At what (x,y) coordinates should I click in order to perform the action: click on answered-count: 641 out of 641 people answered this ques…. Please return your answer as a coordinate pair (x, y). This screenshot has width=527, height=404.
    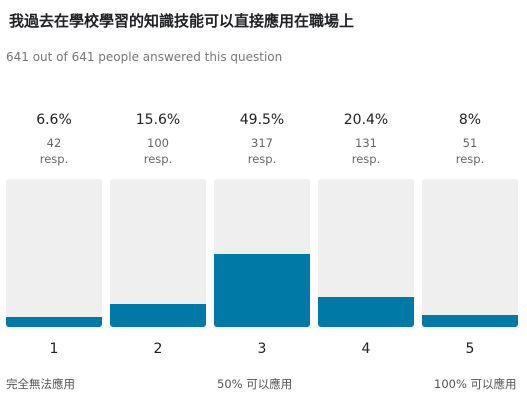
    Looking at the image, I should click on (144, 57).